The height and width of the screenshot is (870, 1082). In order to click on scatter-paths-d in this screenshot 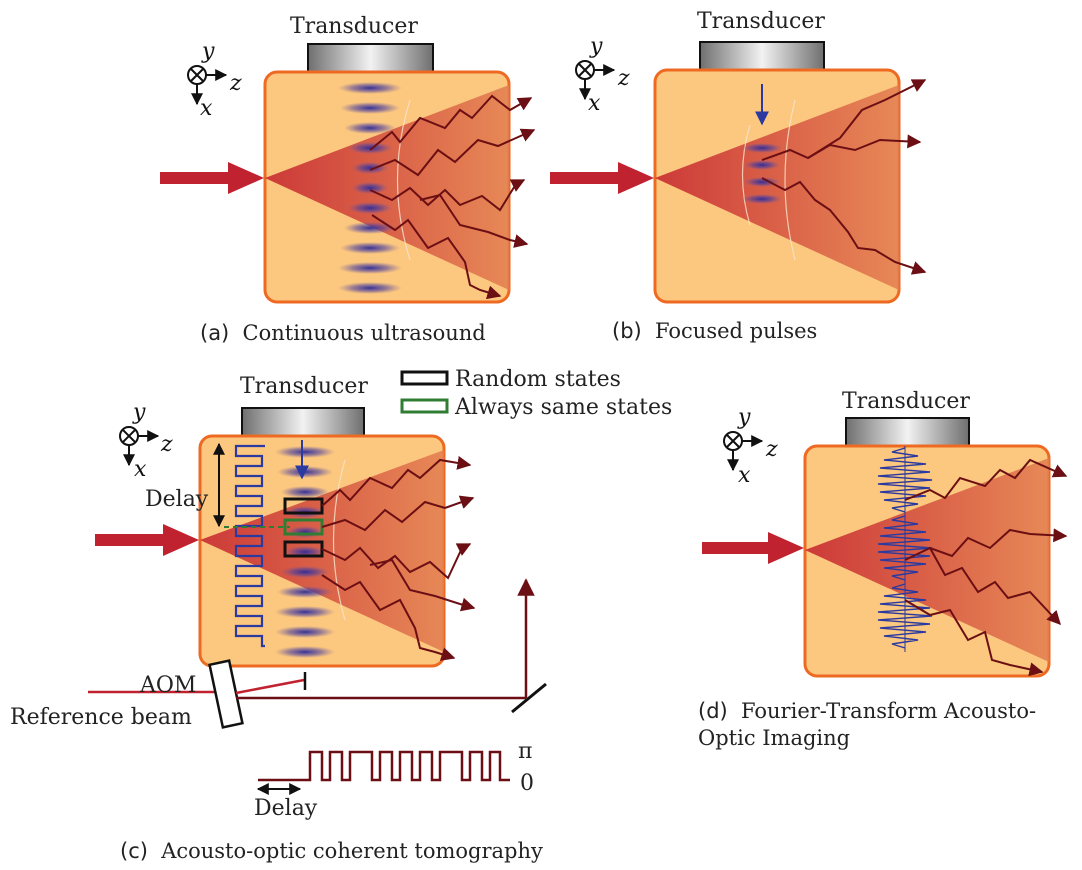, I will do `click(986, 567)`.